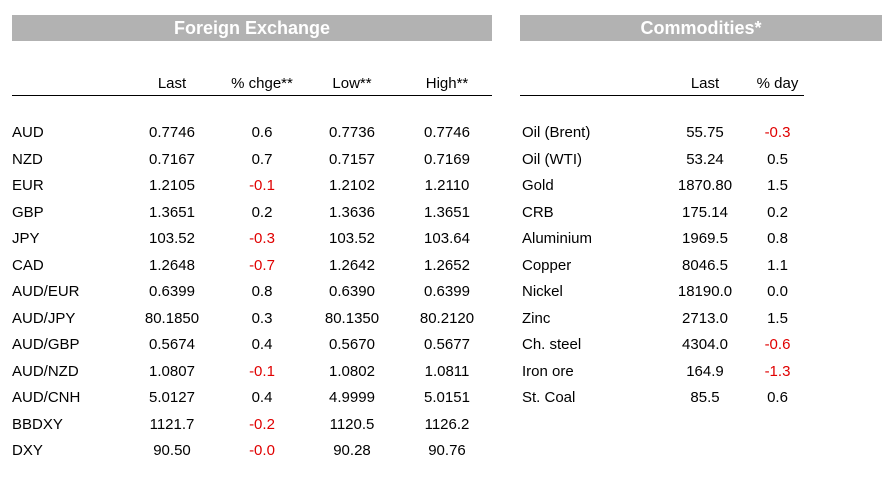 This screenshot has width=893, height=478. What do you see at coordinates (172, 291) in the screenshot?
I see `fx-last-value: 0.6399` at bounding box center [172, 291].